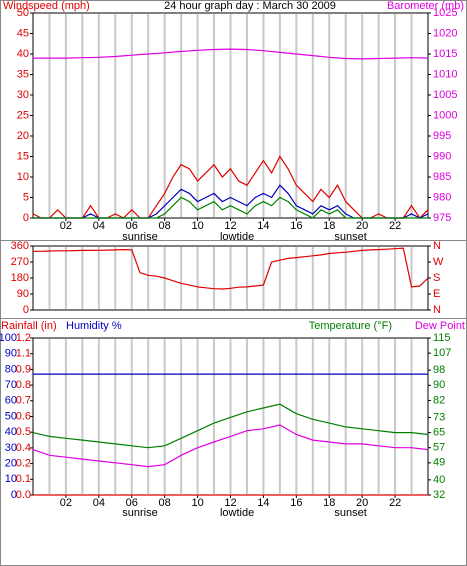  I want to click on y2-tick-label: 985, so click(442, 177).